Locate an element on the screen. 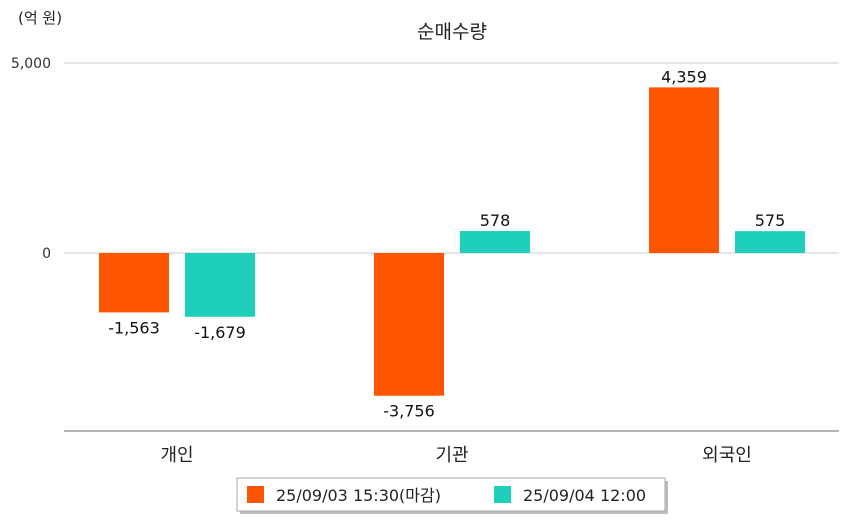 The width and height of the screenshot is (849, 524). legend-items: 25/09/03 15:30(마감) 25/09/04 12:00 is located at coordinates (446, 495).